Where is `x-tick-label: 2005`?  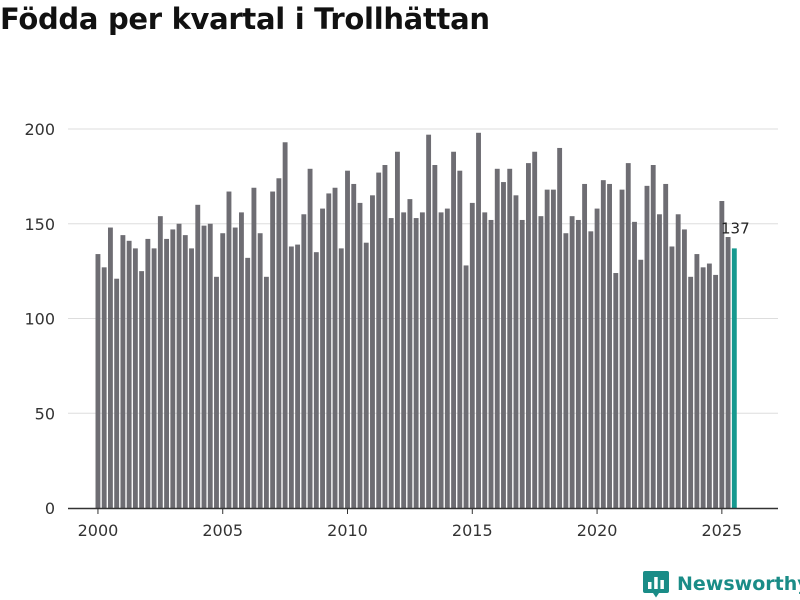 x-tick-label: 2005 is located at coordinates (222, 530).